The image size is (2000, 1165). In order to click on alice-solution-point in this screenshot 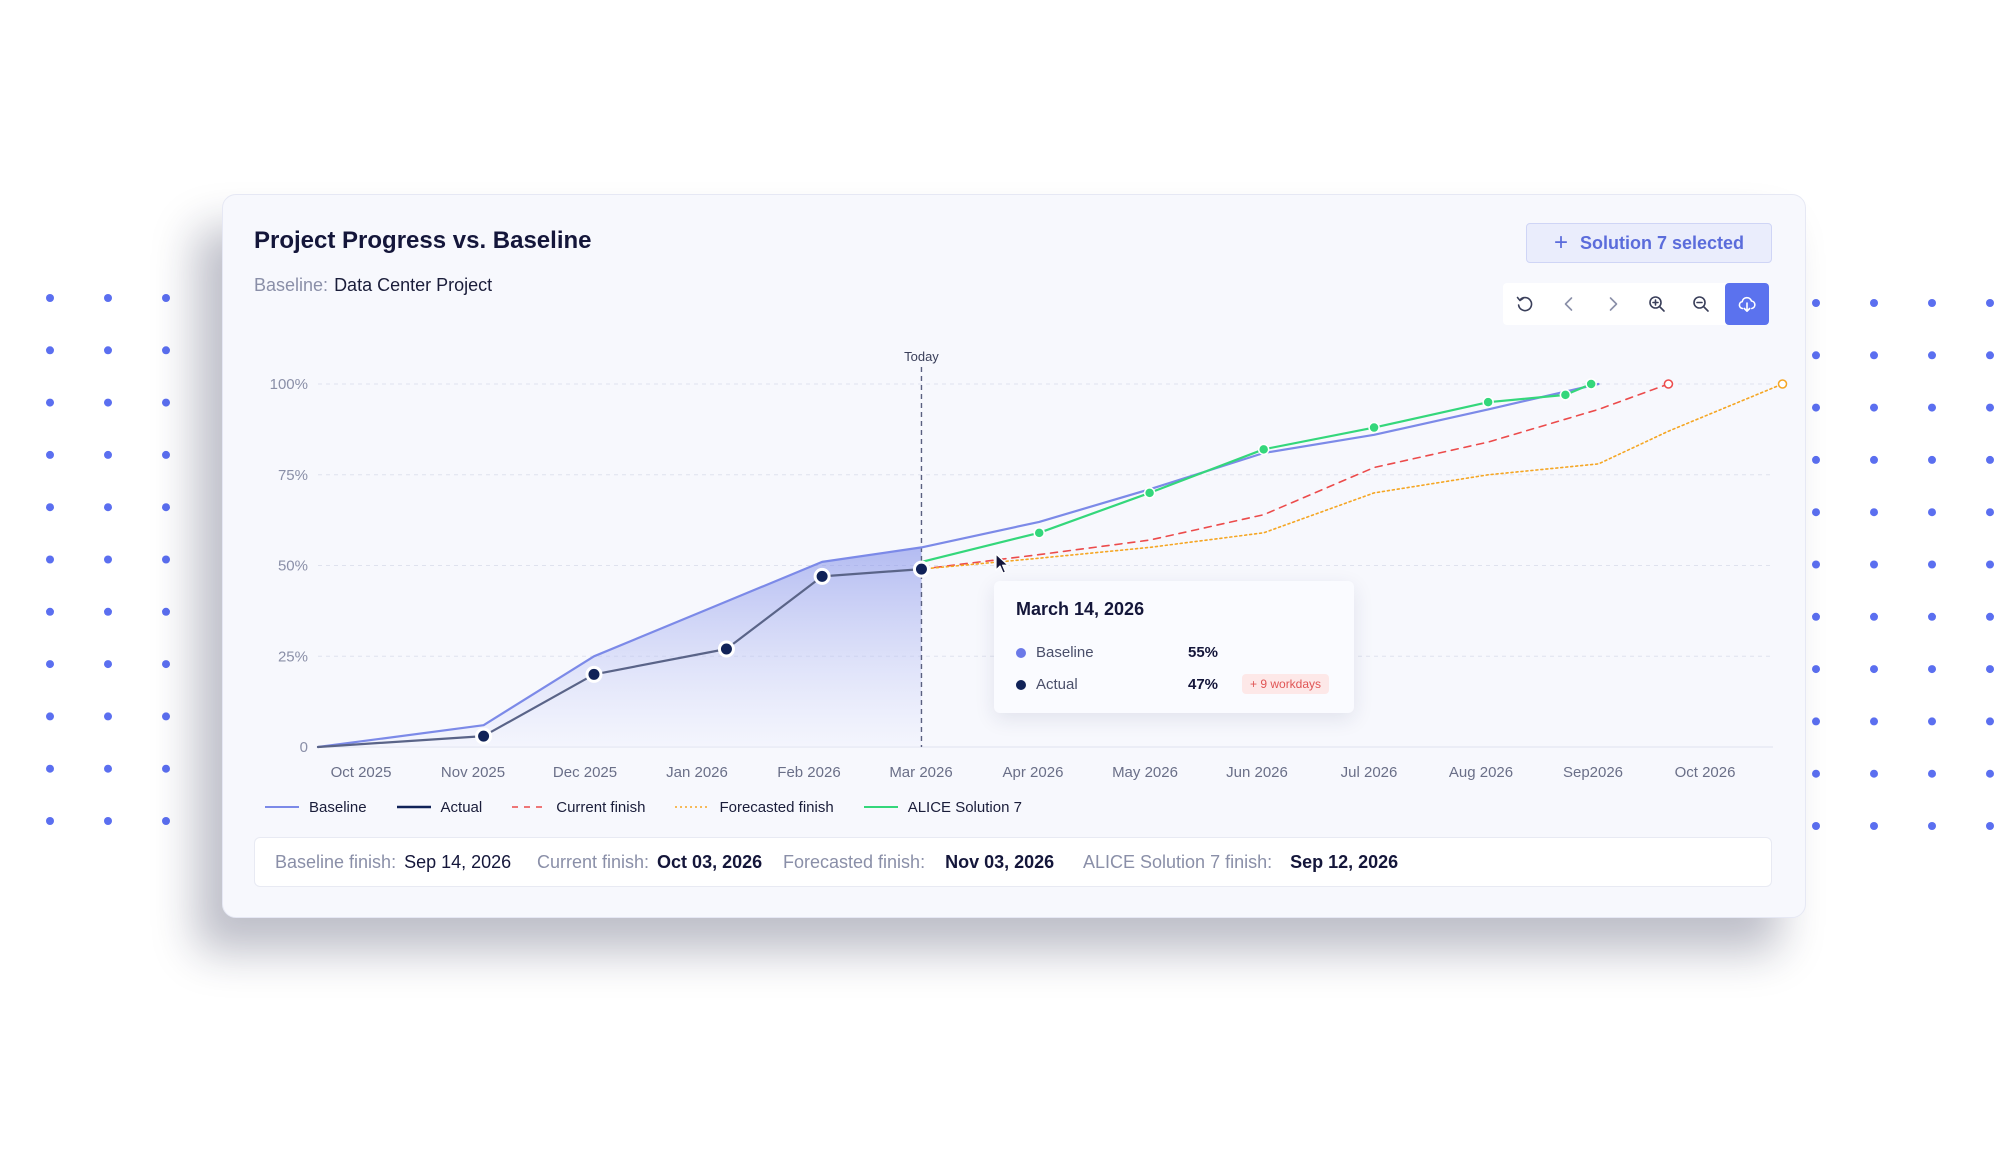, I will do `click(1591, 384)`.